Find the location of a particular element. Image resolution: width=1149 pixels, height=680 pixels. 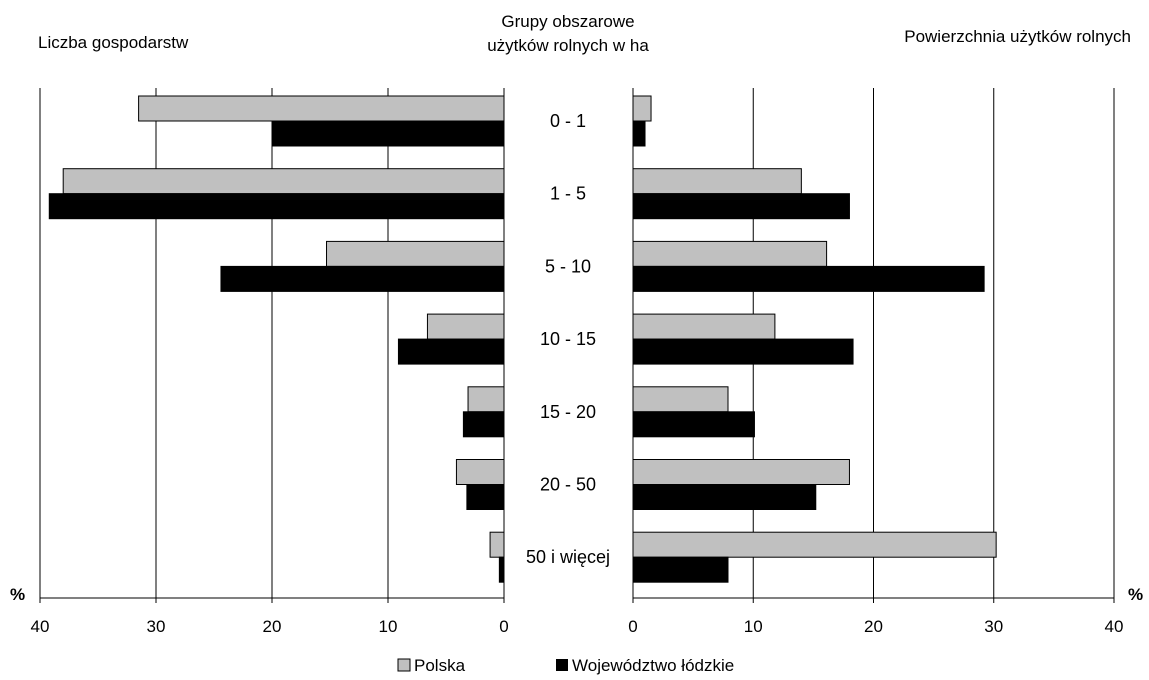

bar-p0-s1-c4 is located at coordinates (483, 424).